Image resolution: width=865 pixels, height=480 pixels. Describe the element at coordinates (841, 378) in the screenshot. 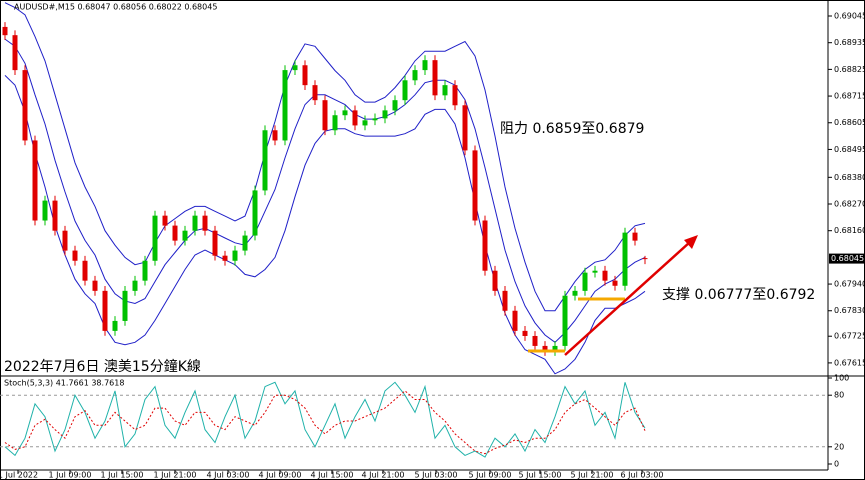

I see `y-tick-label: 100` at that location.